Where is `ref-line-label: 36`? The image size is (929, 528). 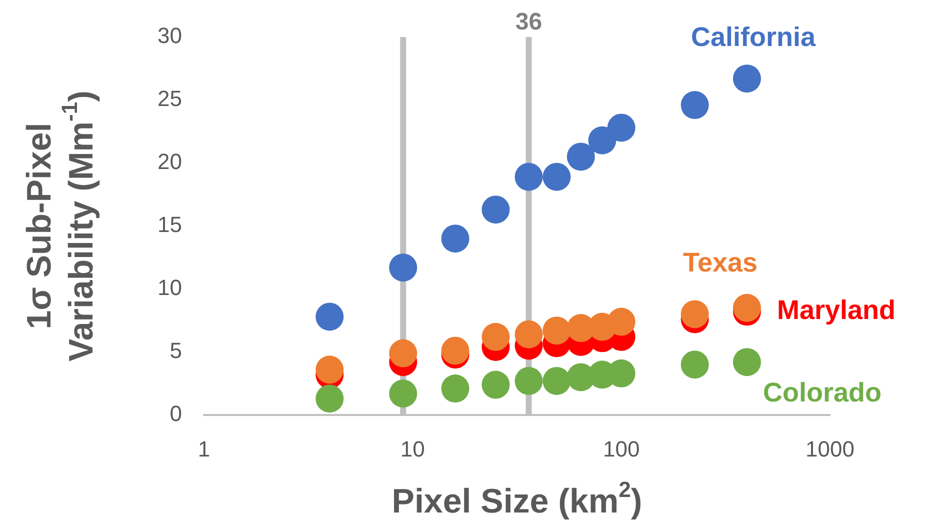
ref-line-label: 36 is located at coordinates (528, 22).